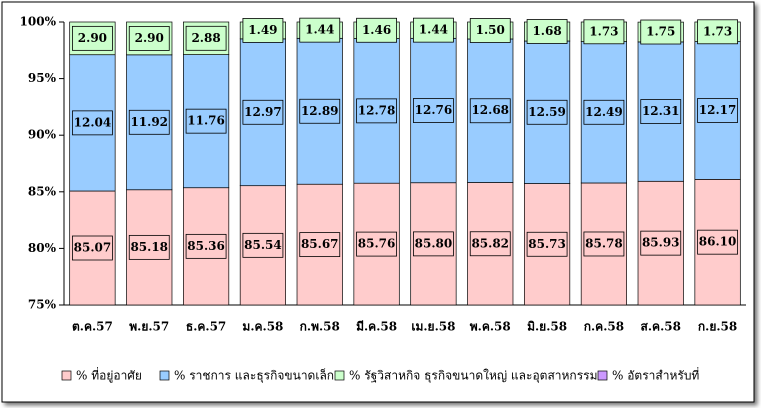  I want to click on y-tick-label: 100%, so click(38, 22).